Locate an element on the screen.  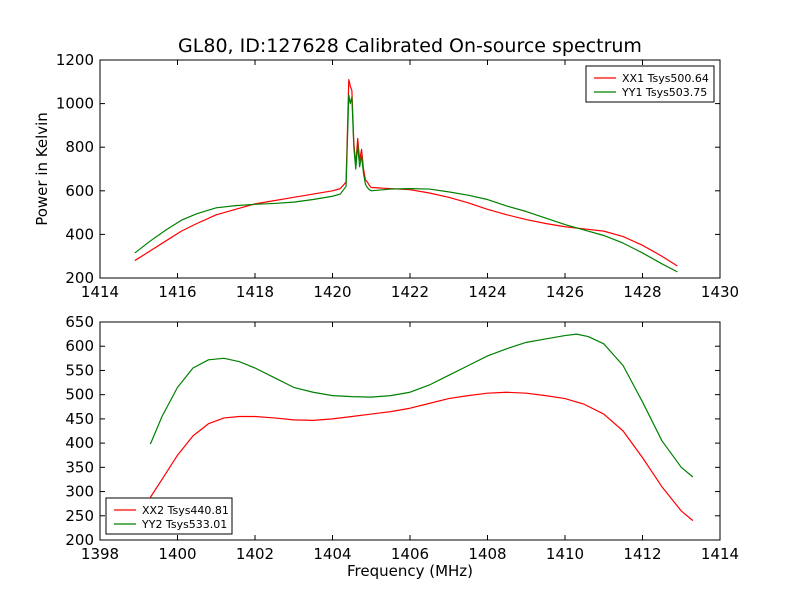
top-y-tick-label: 800 is located at coordinates (79, 147).